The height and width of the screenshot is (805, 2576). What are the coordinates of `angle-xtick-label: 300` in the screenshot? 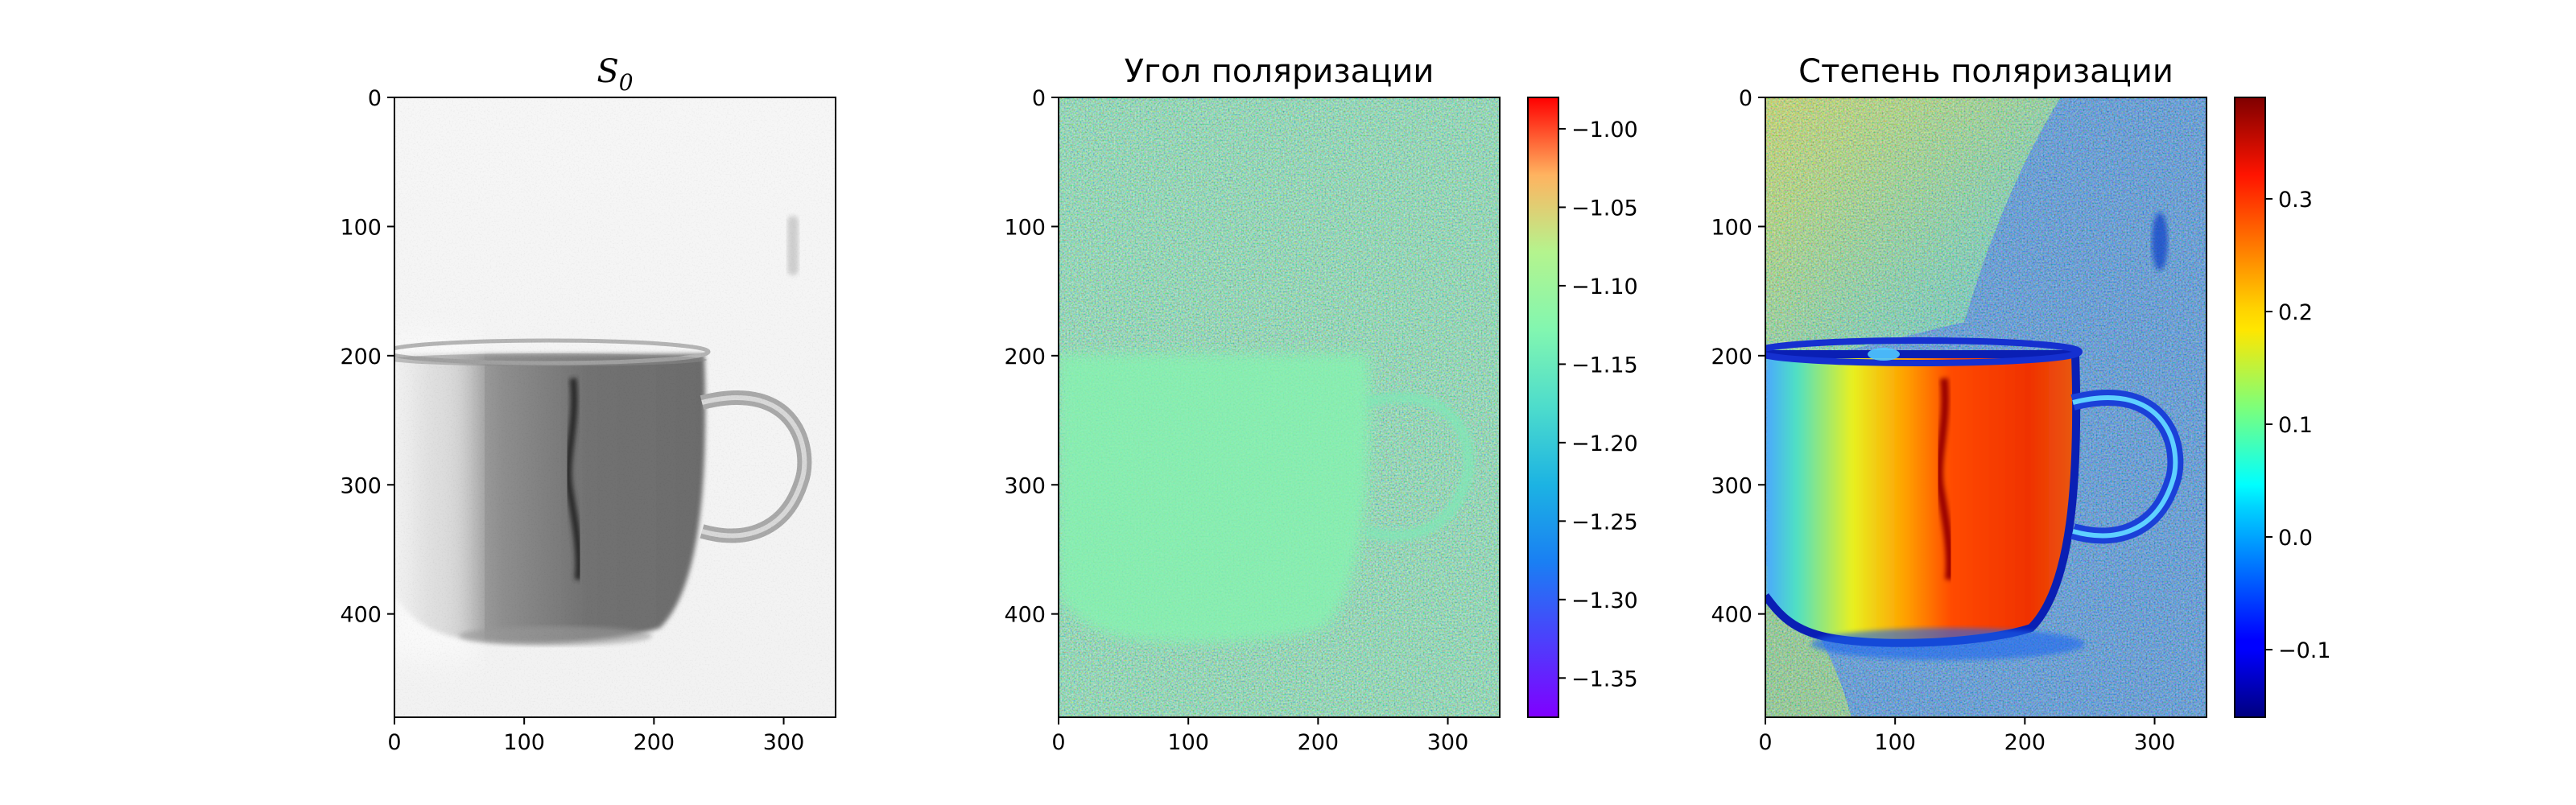 It's located at (1448, 742).